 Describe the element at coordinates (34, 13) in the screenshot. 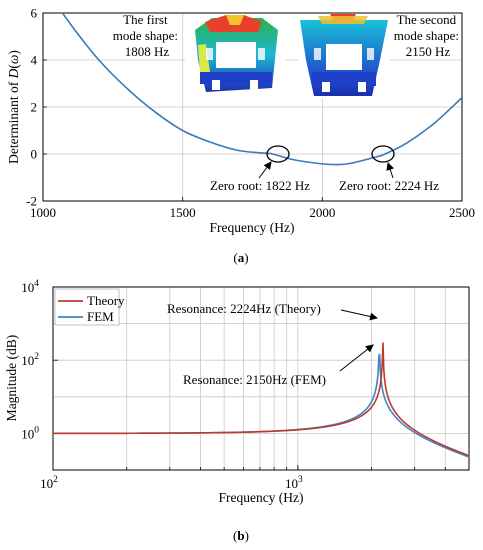

I see `panel-a-ytick-label: 6` at that location.